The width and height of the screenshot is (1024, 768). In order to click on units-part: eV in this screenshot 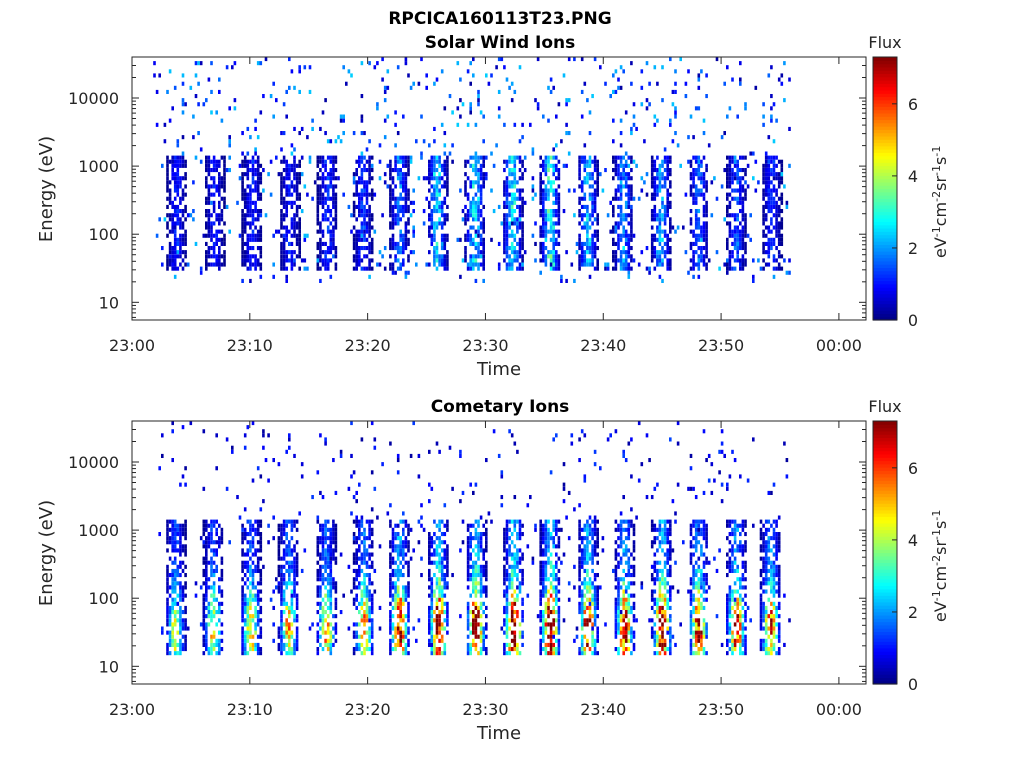, I will do `click(940, 247)`.